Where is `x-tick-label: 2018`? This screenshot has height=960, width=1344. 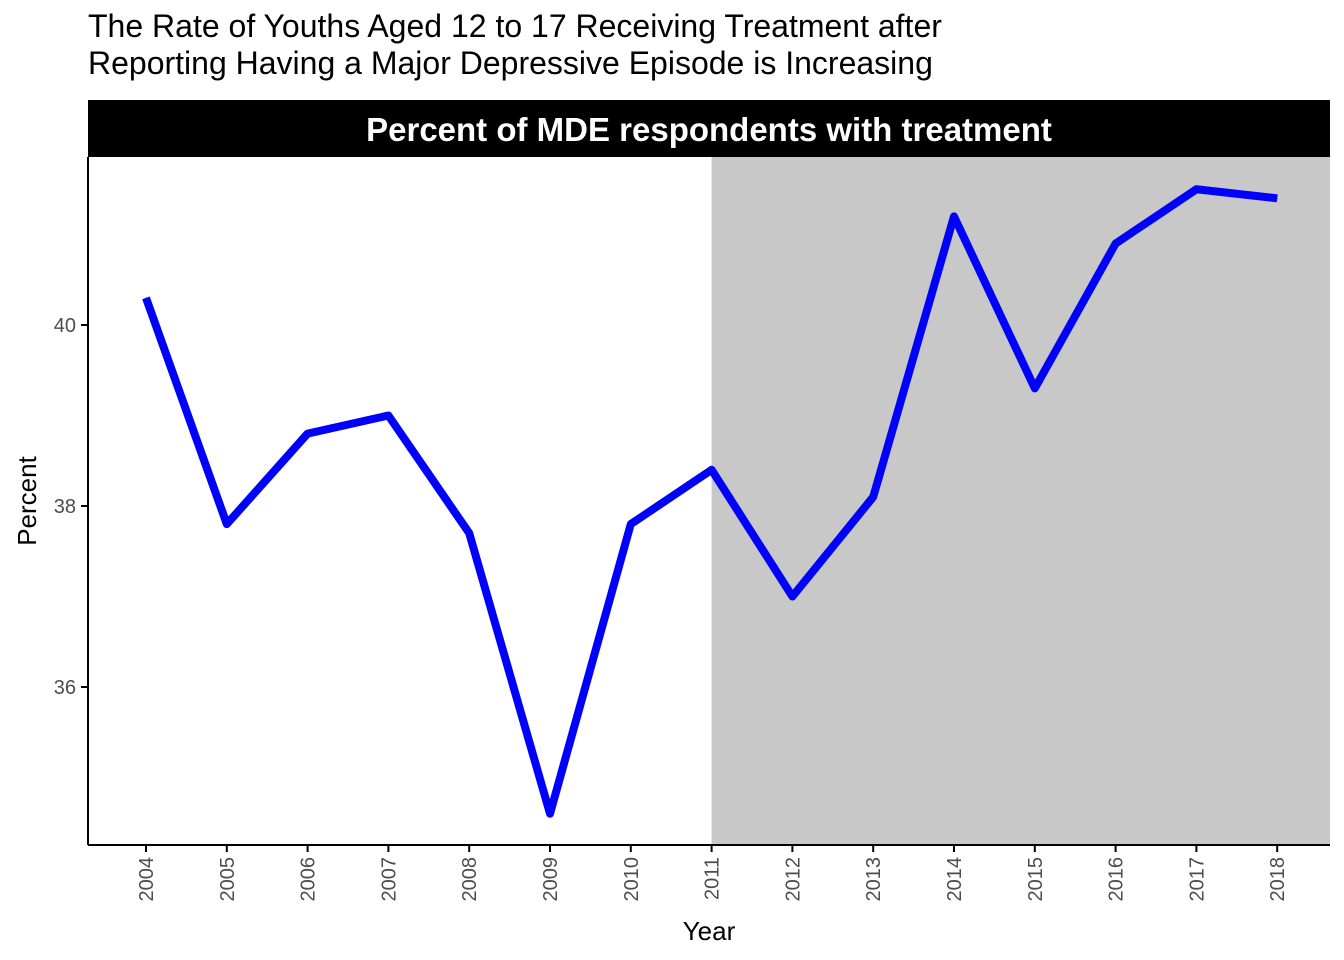
x-tick-label: 2018 is located at coordinates (1278, 879).